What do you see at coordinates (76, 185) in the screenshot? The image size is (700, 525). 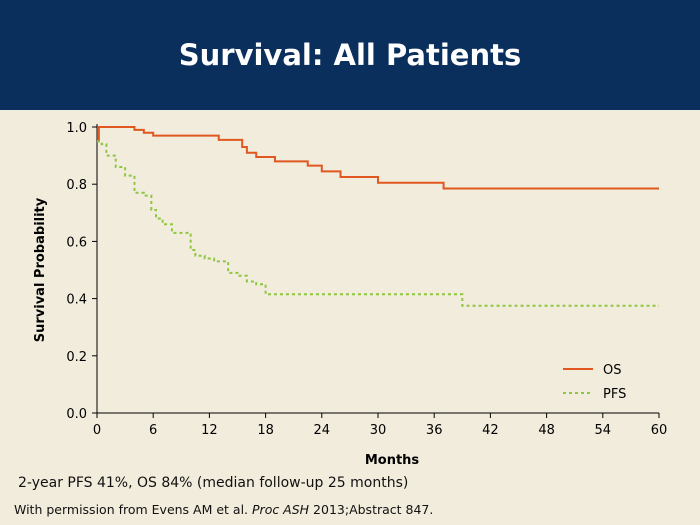 I see `y-tick-label: 0.8` at bounding box center [76, 185].